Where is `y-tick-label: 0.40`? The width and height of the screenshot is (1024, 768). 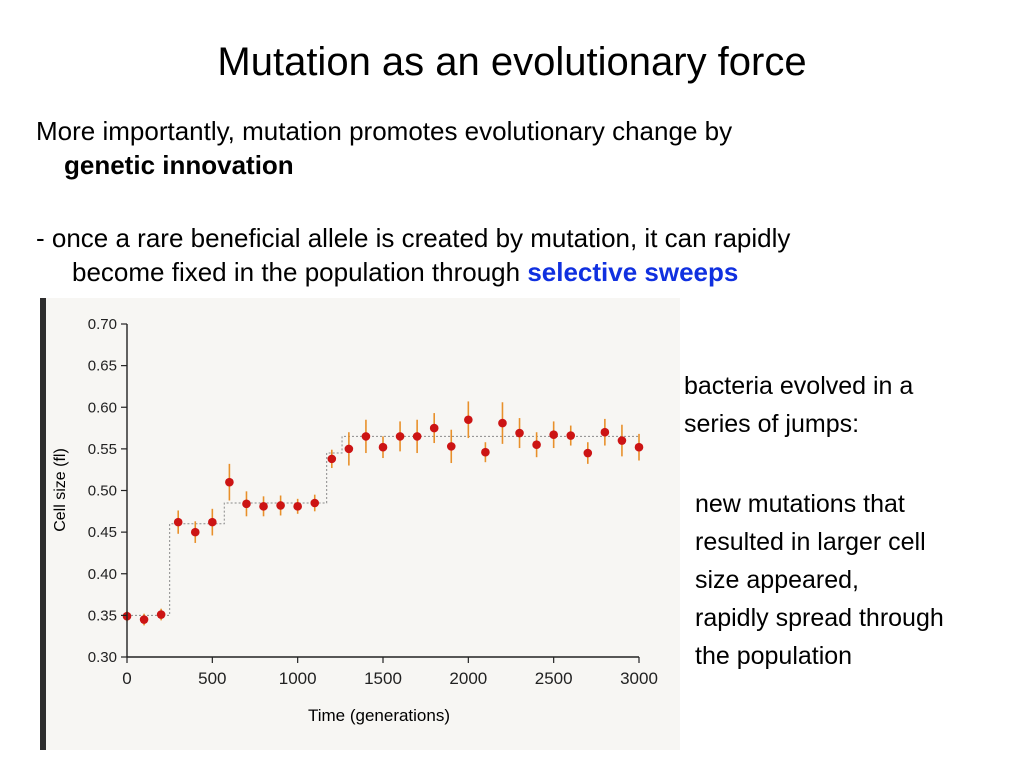 y-tick-label: 0.40 is located at coordinates (102, 574).